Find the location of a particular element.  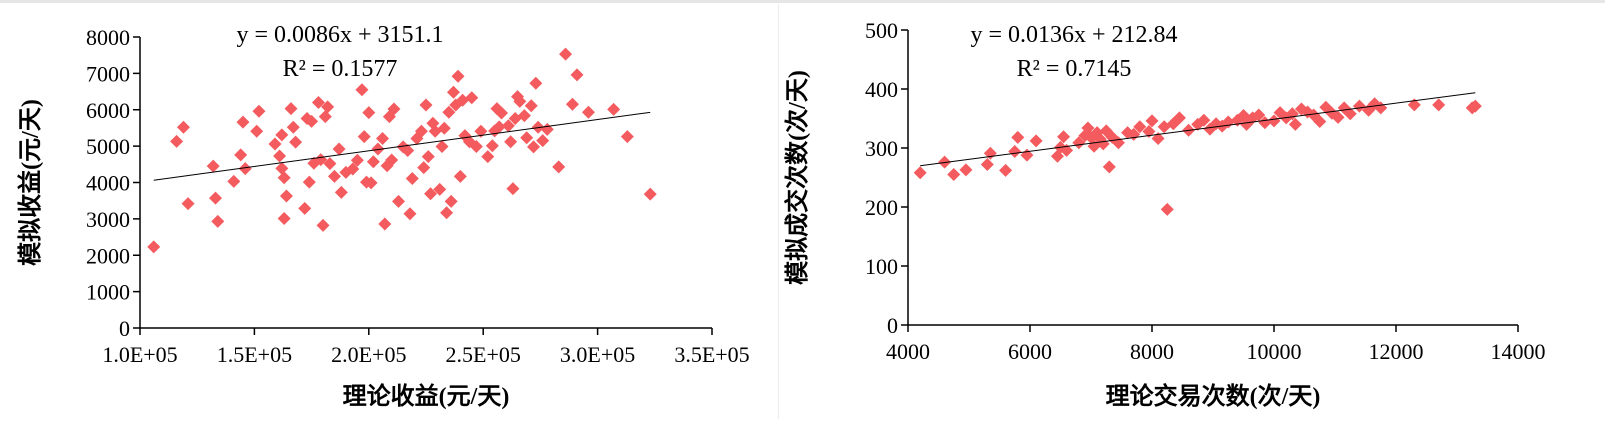

y-tick-label: 500 is located at coordinates (881, 30).